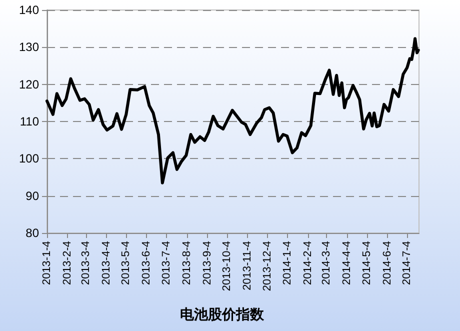  What do you see at coordinates (308, 263) in the screenshot?
I see `x-tick-label: 2014-2-4` at bounding box center [308, 263].